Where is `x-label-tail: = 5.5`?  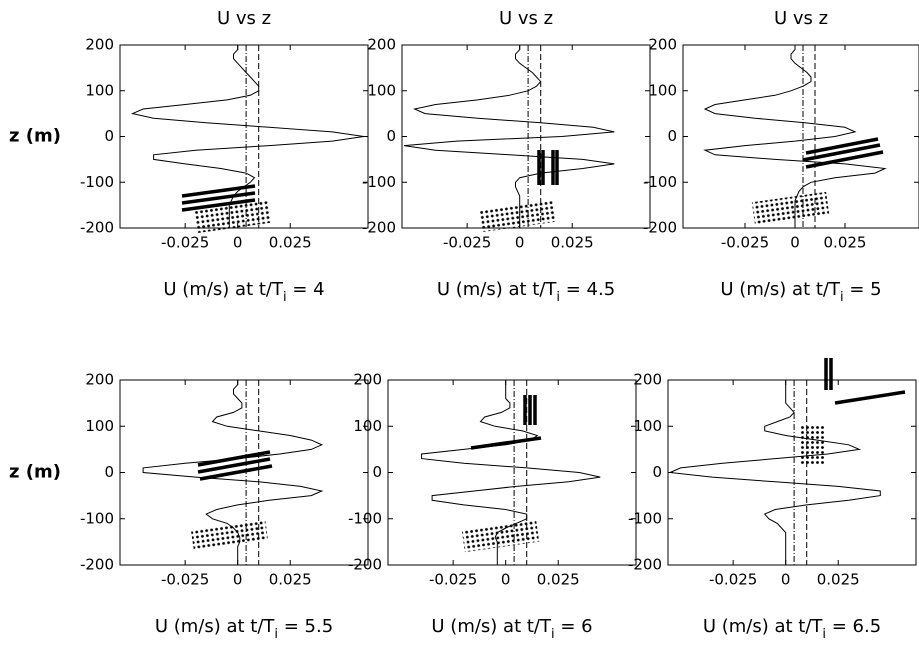 x-label-tail: = 5.5 is located at coordinates (305, 626).